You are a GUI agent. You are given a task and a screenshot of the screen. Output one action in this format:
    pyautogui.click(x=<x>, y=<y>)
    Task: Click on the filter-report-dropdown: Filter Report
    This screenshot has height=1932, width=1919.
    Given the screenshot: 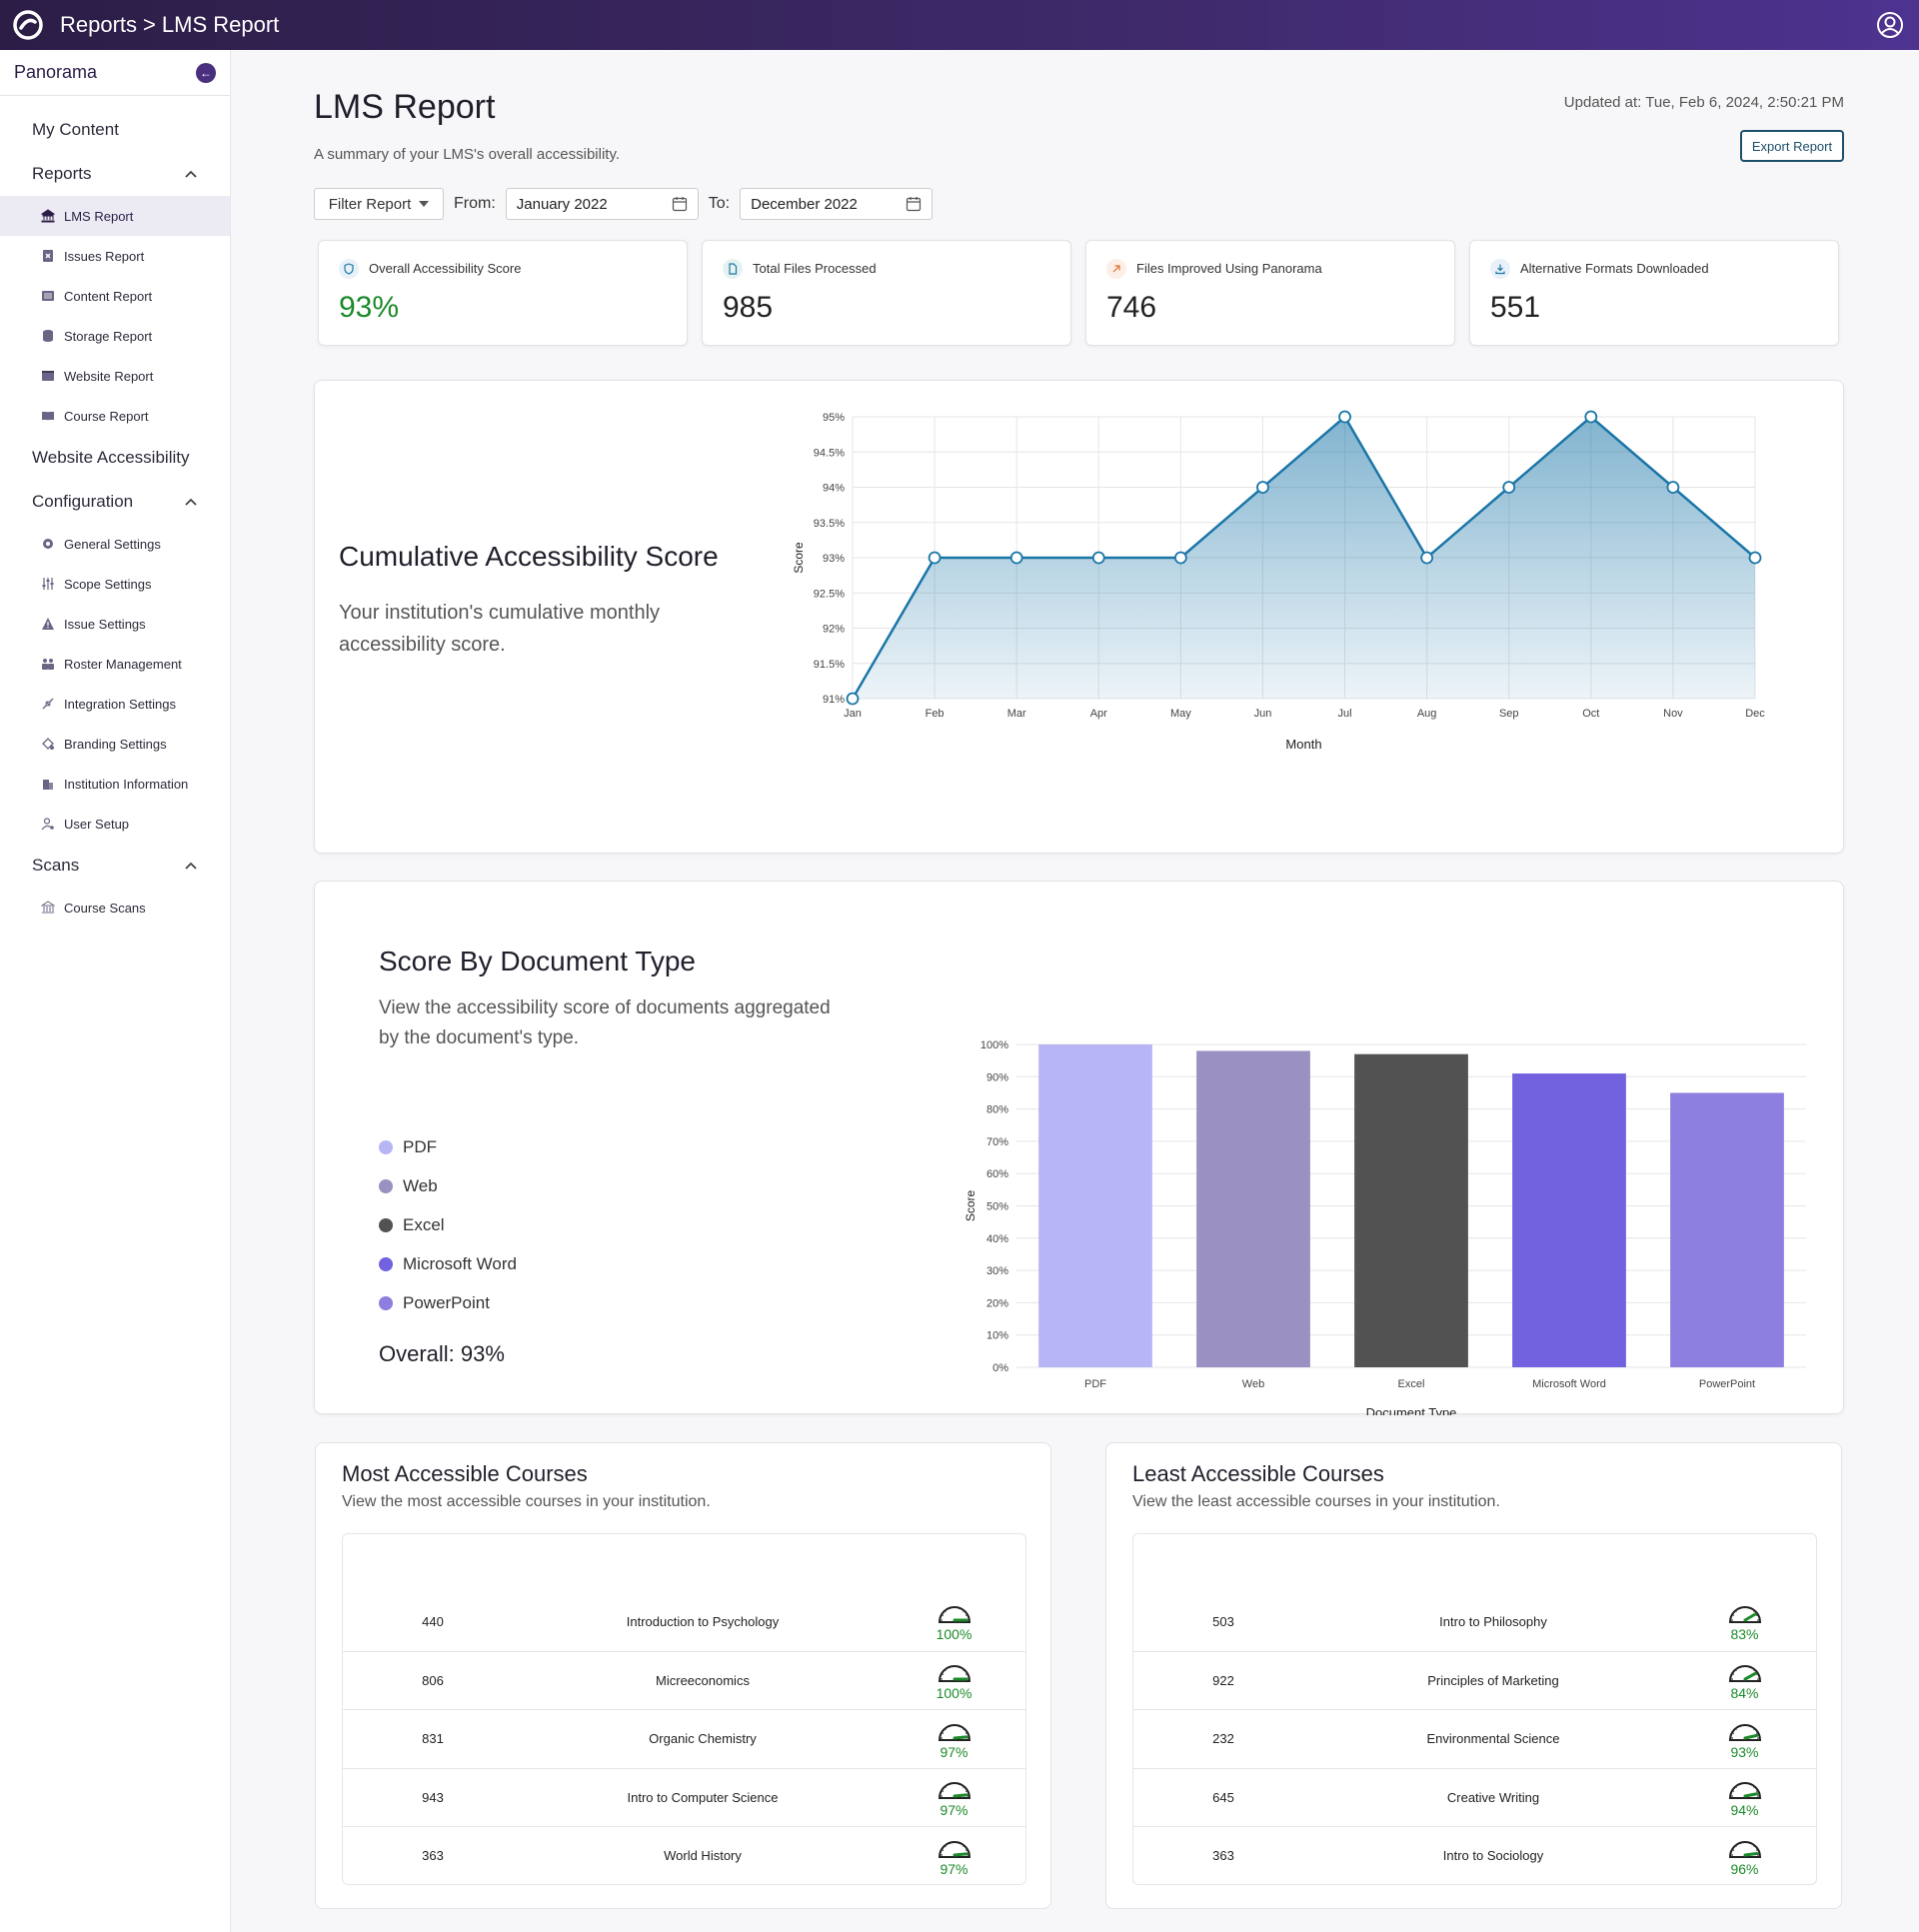 What is the action you would take?
    pyautogui.click(x=379, y=204)
    